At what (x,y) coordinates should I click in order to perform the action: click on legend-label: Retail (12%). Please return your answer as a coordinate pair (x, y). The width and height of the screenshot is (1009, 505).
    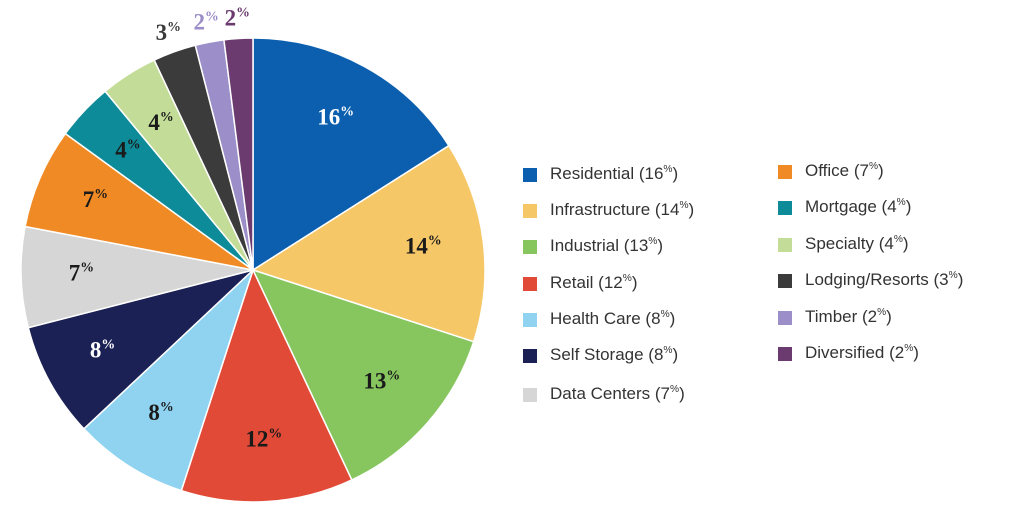
    Looking at the image, I should click on (594, 282).